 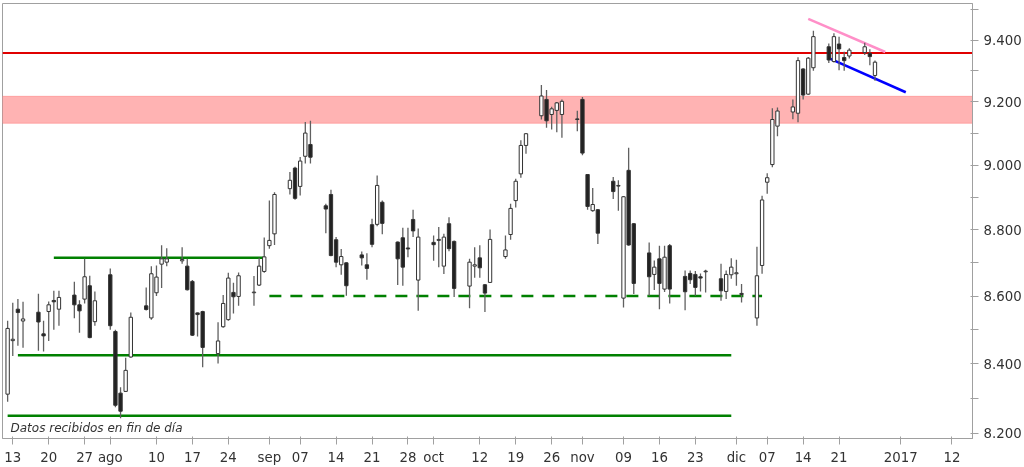 What do you see at coordinates (13, 457) in the screenshot?
I see `x-tick-label: 13` at bounding box center [13, 457].